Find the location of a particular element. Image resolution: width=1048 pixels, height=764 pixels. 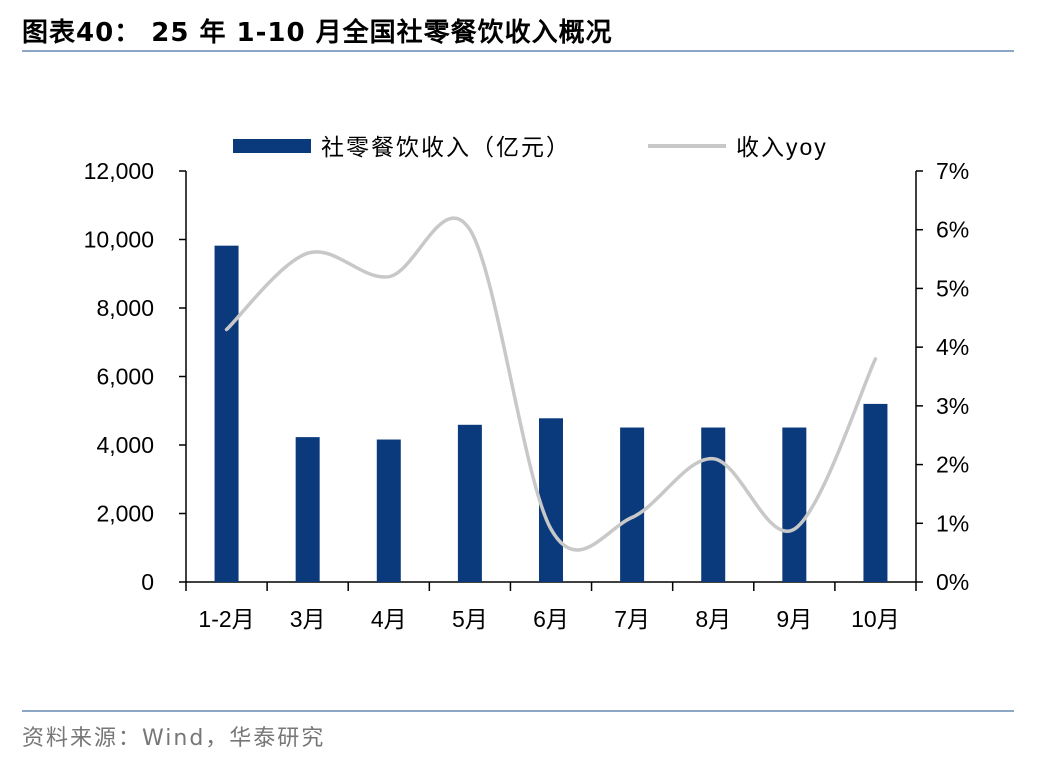

y-right-tick-label: 5% is located at coordinates (952, 288).